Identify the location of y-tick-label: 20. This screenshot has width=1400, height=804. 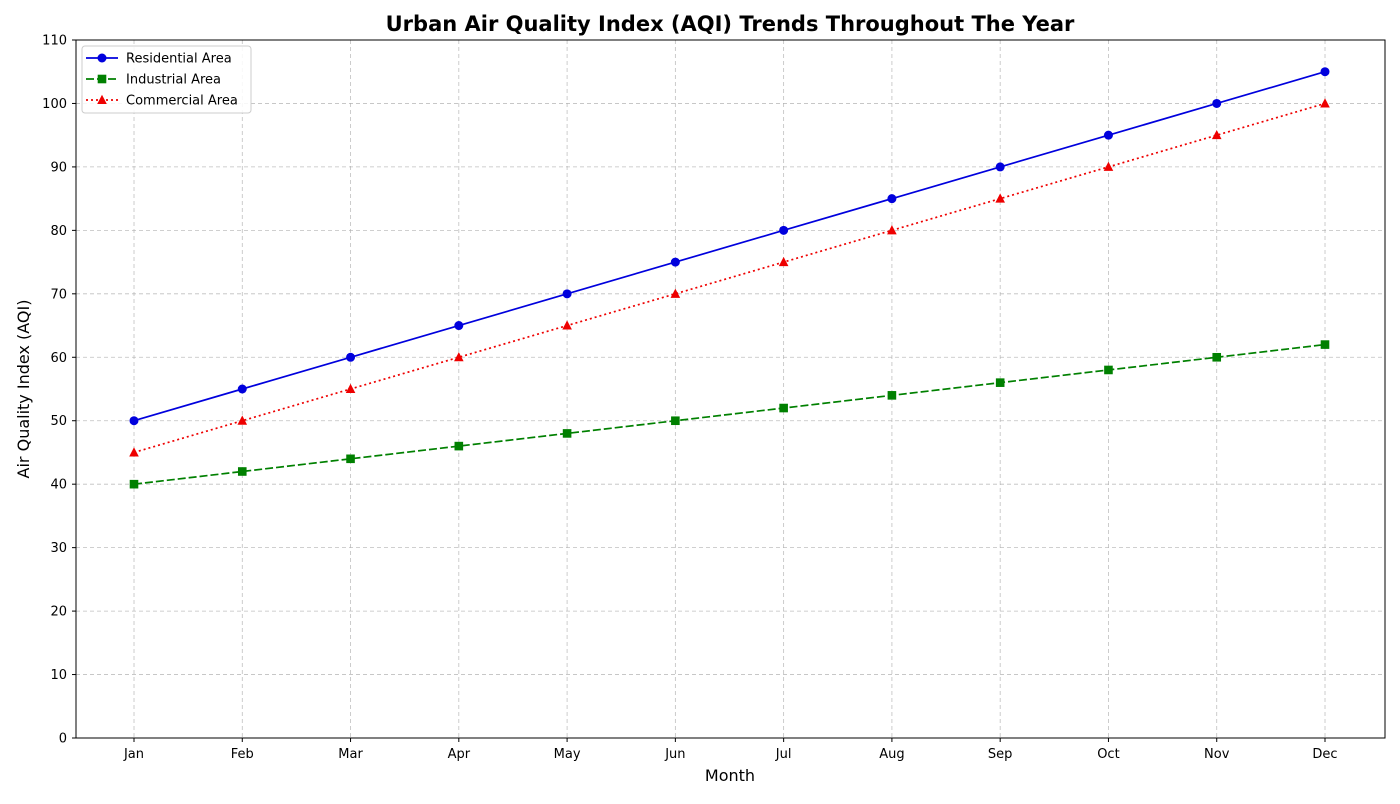
(58, 612).